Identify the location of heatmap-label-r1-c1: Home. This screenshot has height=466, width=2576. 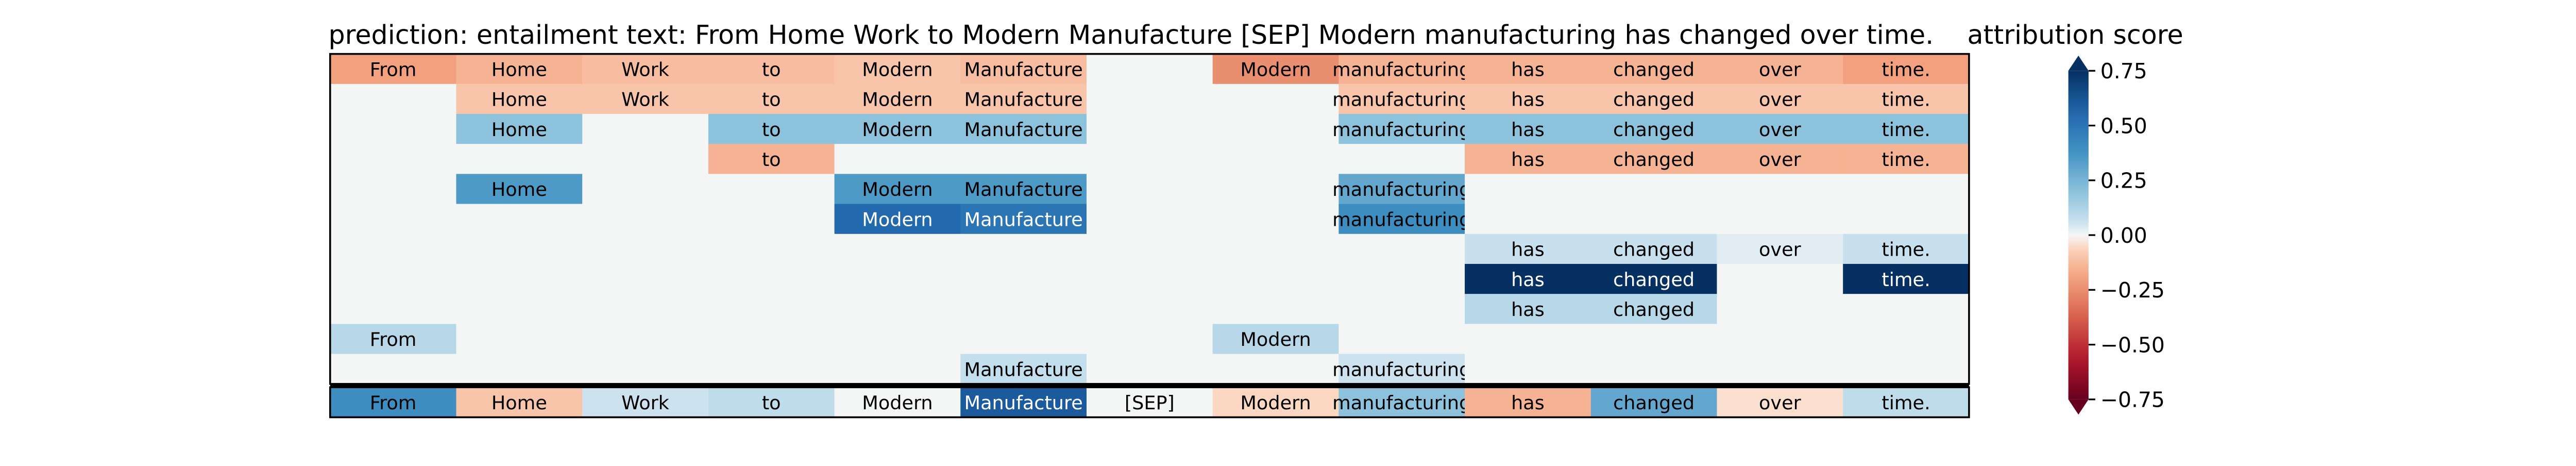
(519, 100).